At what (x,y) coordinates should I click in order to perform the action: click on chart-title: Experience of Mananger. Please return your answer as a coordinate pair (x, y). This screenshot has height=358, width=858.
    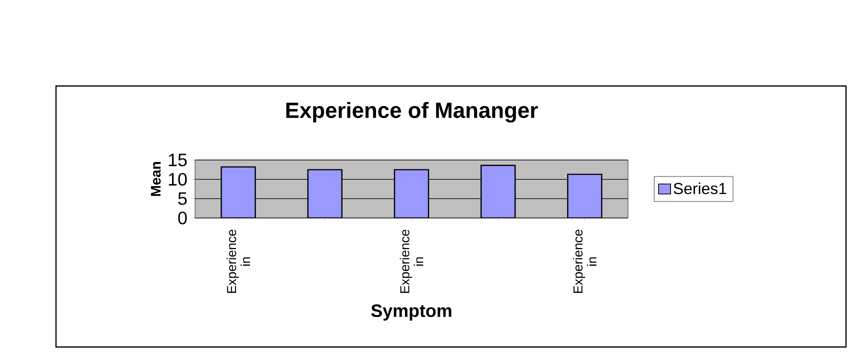
    Looking at the image, I should click on (412, 112).